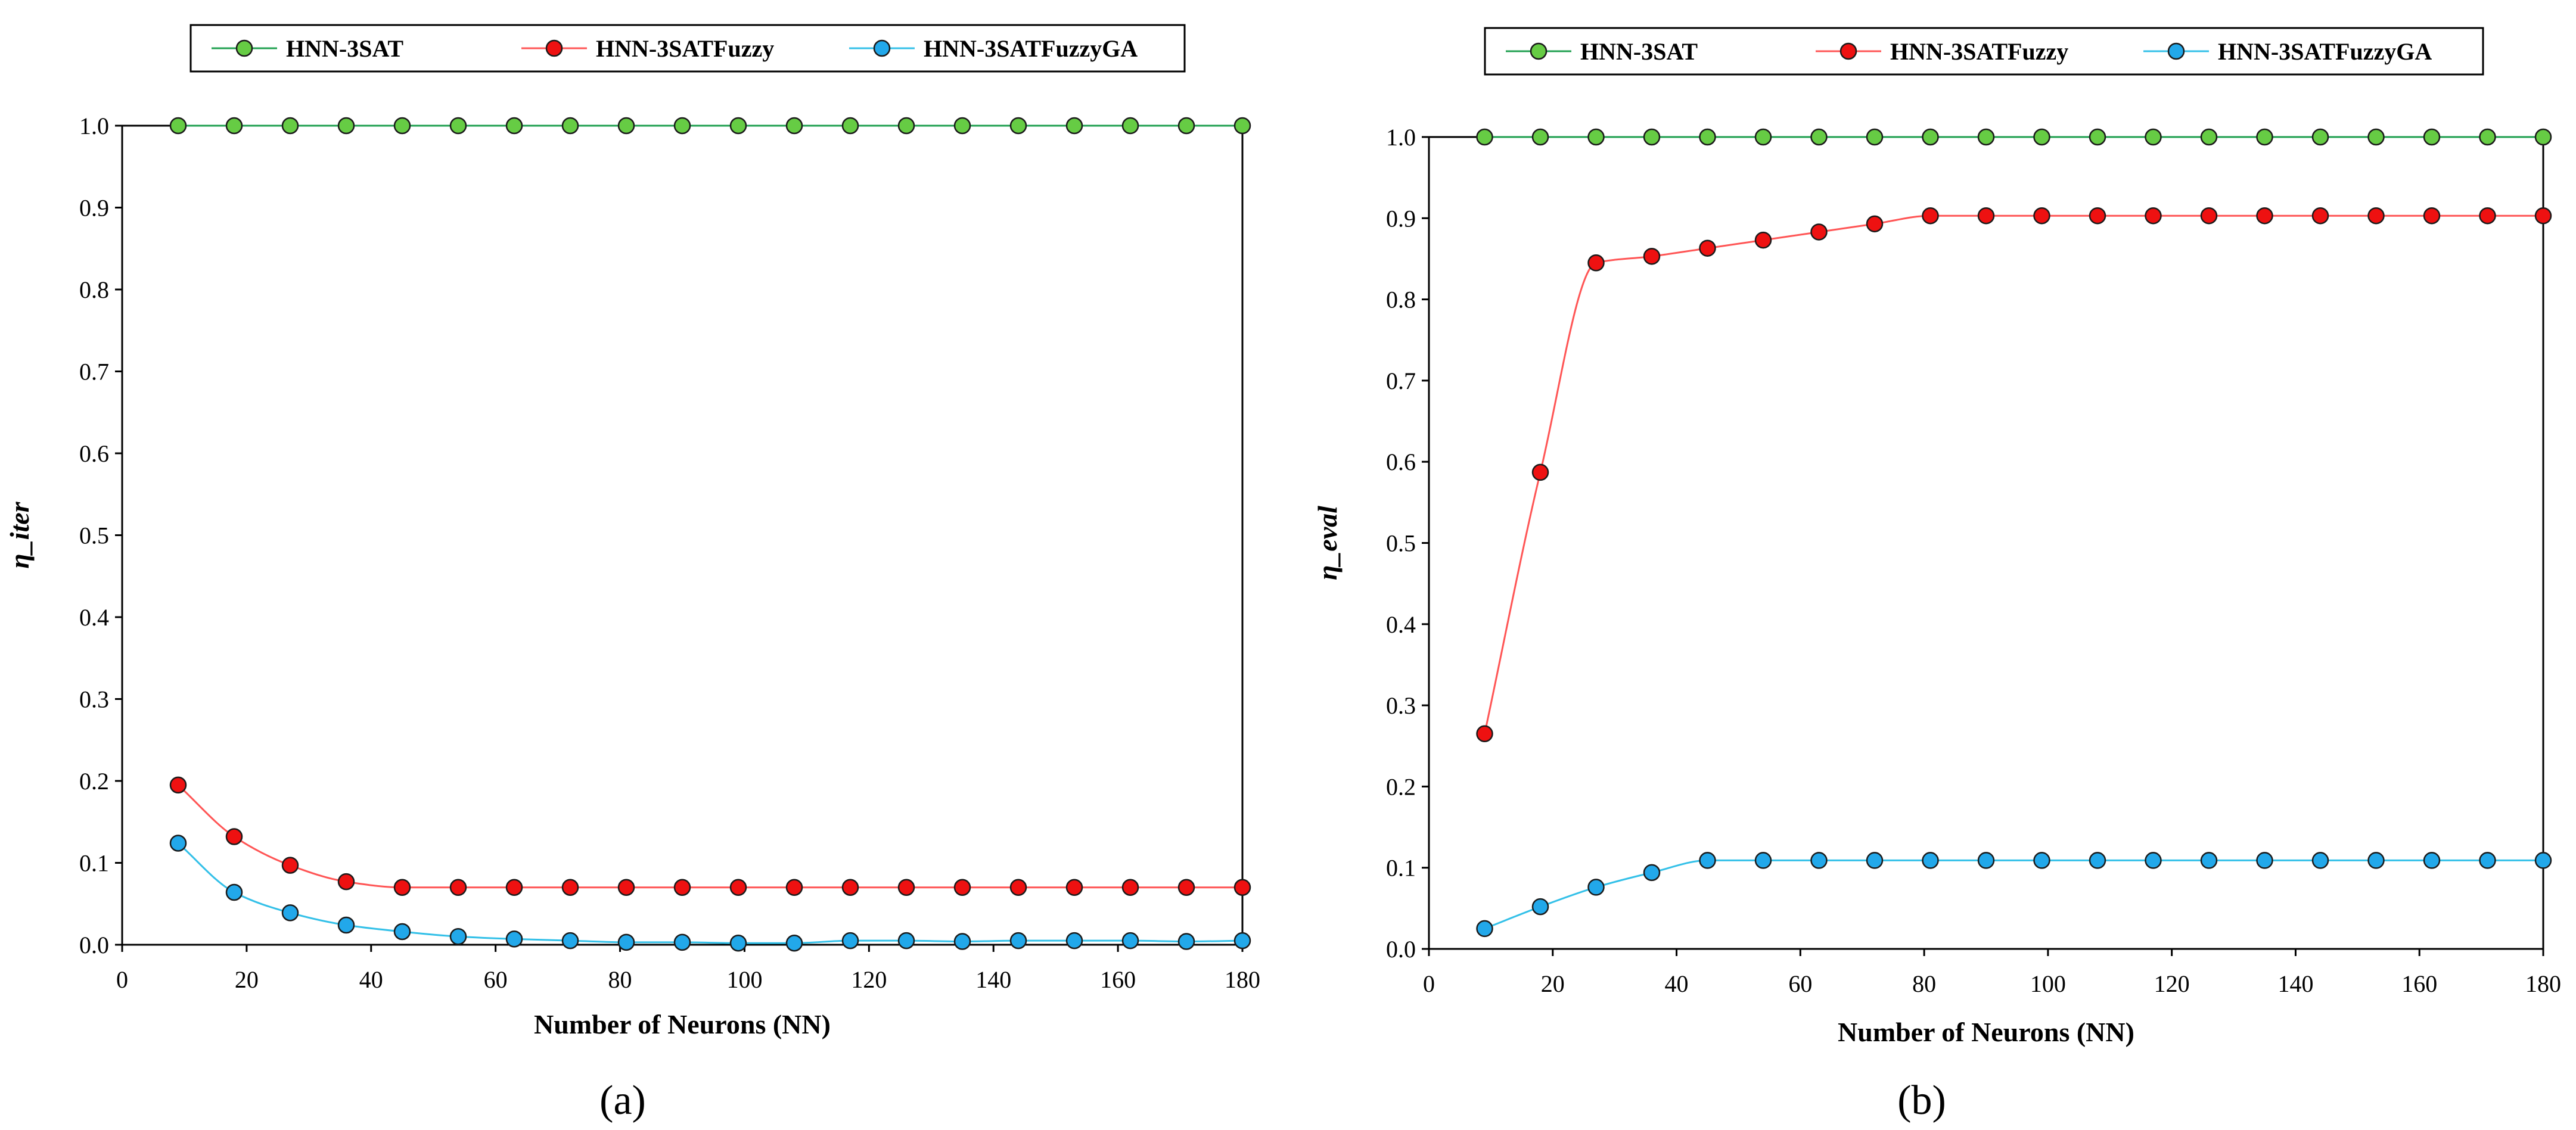 The image size is (2576, 1130). What do you see at coordinates (1401, 137) in the screenshot?
I see `y-tick-label: 1.0` at bounding box center [1401, 137].